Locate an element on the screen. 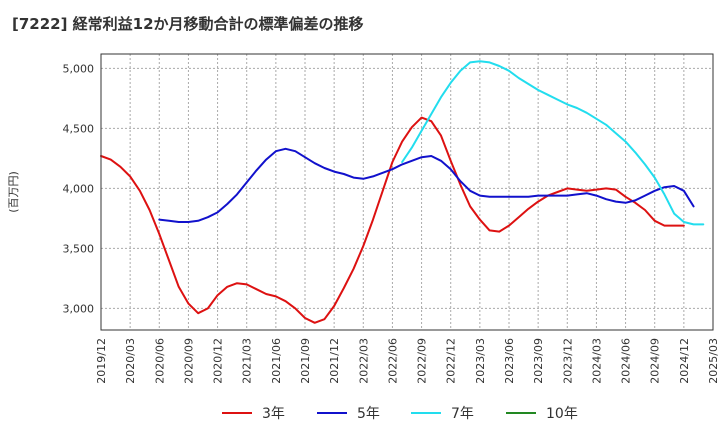  x-tick-label: 2025/03 is located at coordinates (713, 361).